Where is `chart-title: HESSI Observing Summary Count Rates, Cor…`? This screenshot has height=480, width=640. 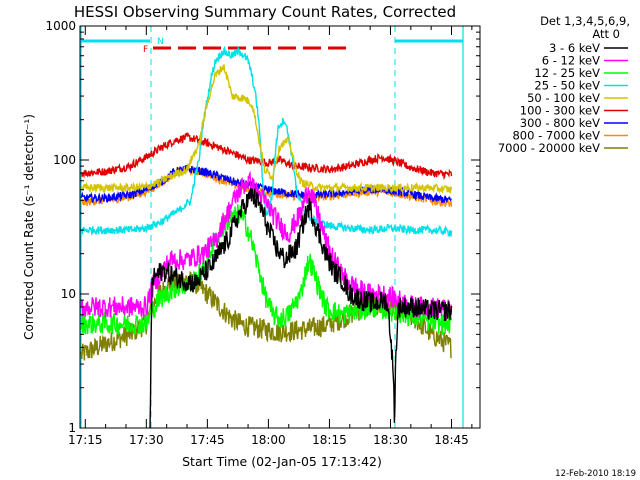 chart-title: HESSI Observing Summary Count Rates, Cor… is located at coordinates (265, 12).